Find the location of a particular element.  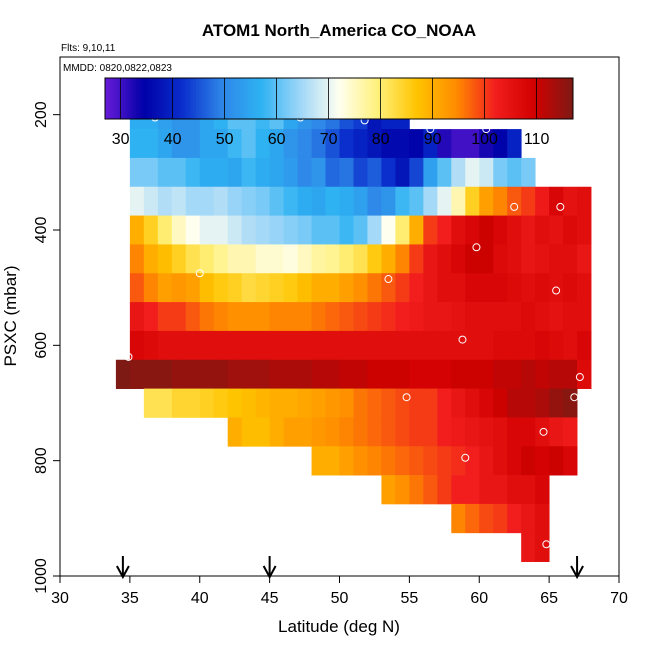

y-tick-label: 1000 is located at coordinates (41, 576).